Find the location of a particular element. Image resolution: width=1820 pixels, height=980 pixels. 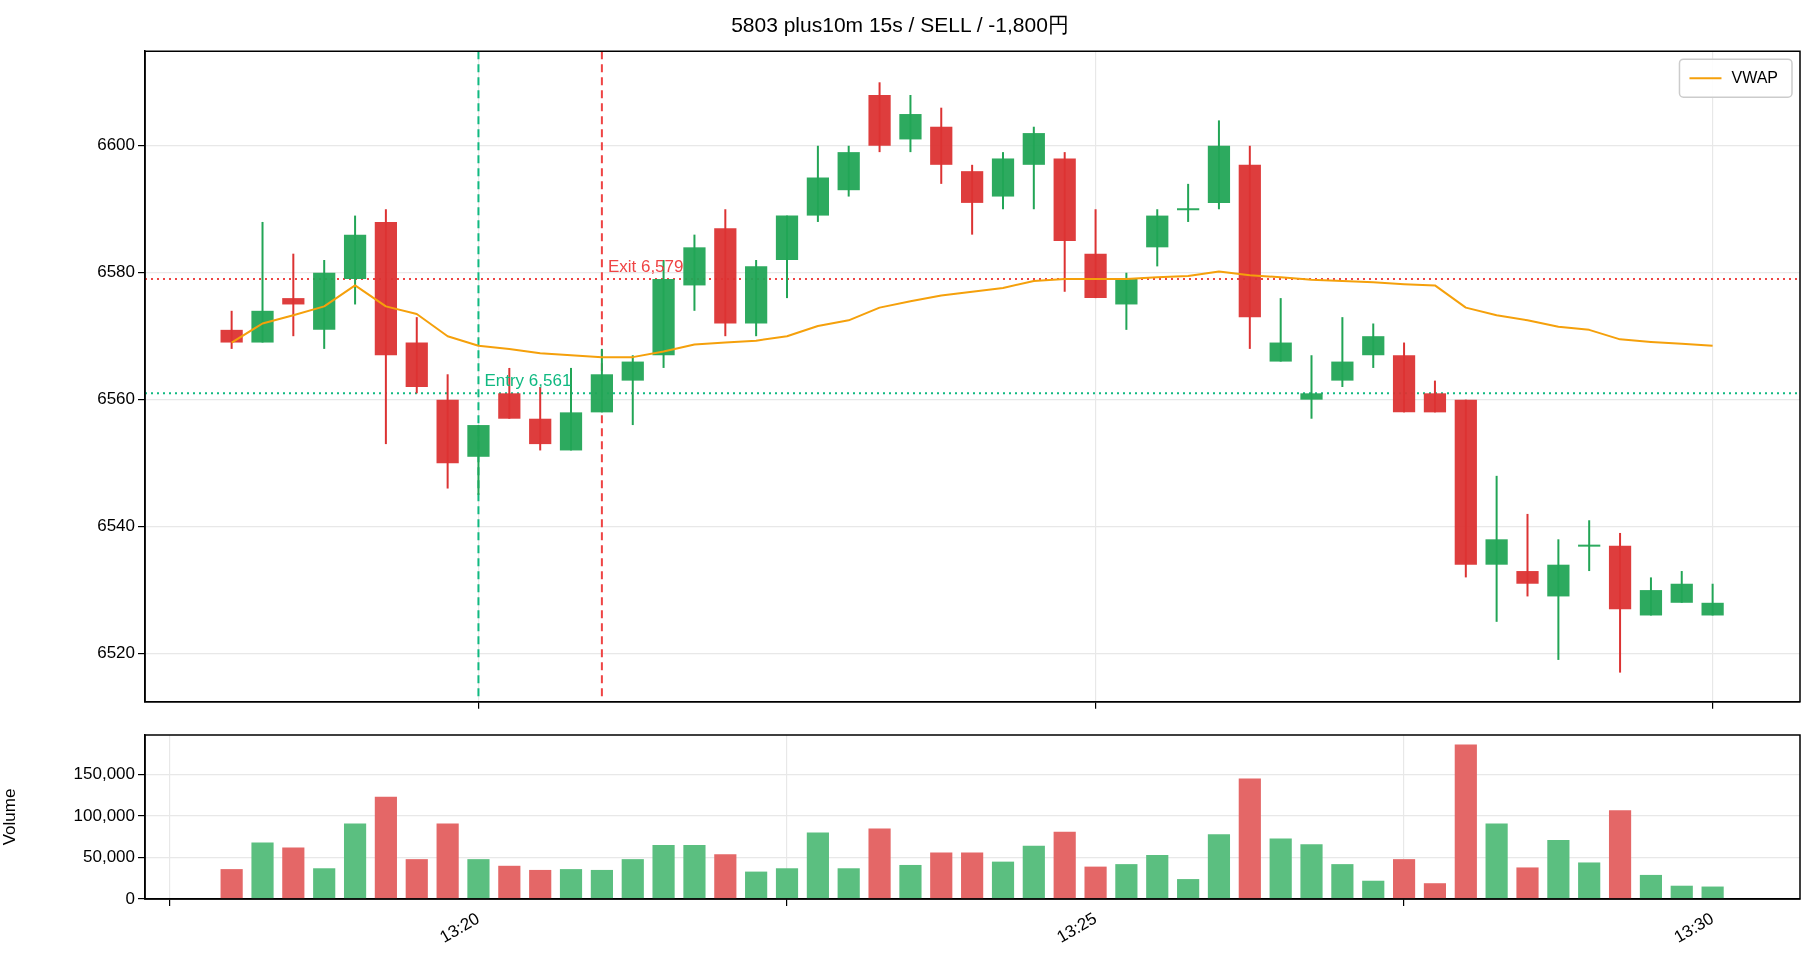

y-tick-label: 100,000 is located at coordinates (104, 815).